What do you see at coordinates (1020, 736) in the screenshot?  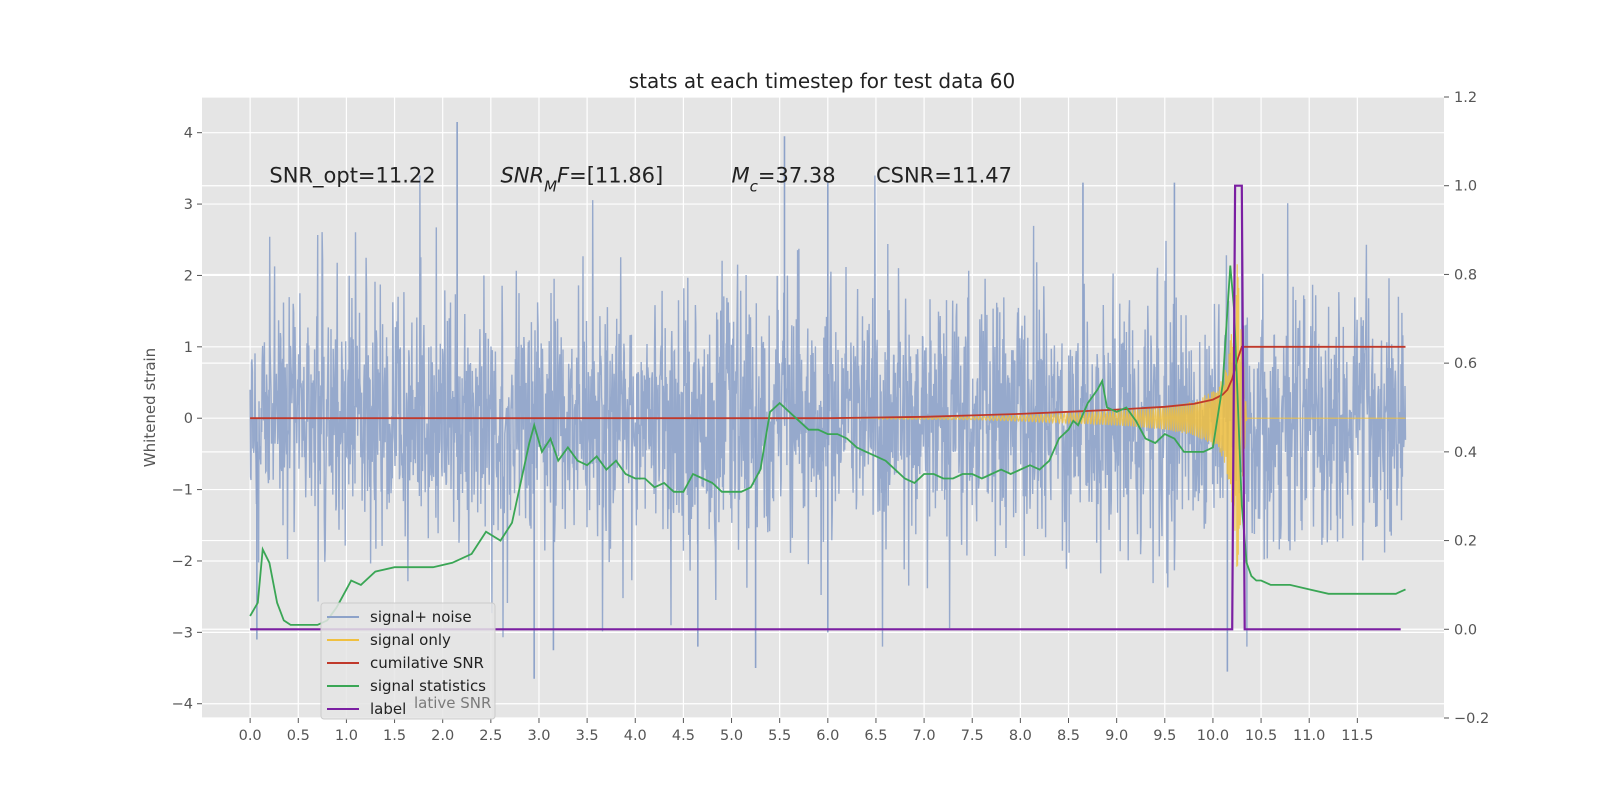 I see `x-tick-label: 8.0` at bounding box center [1020, 736].